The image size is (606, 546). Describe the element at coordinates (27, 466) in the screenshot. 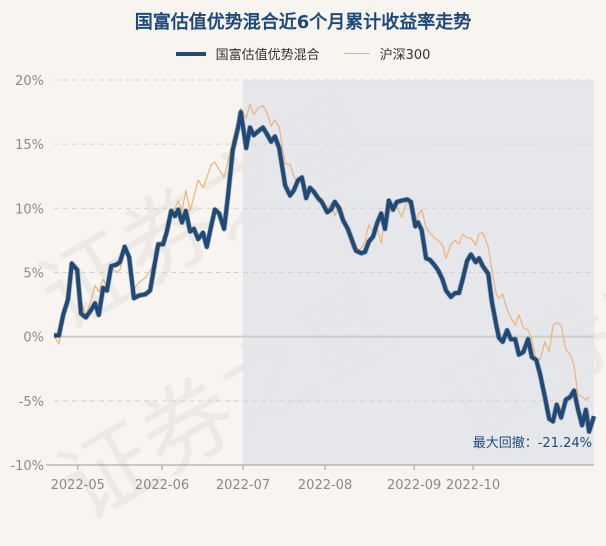

I see `y-tick-label: -10%` at that location.